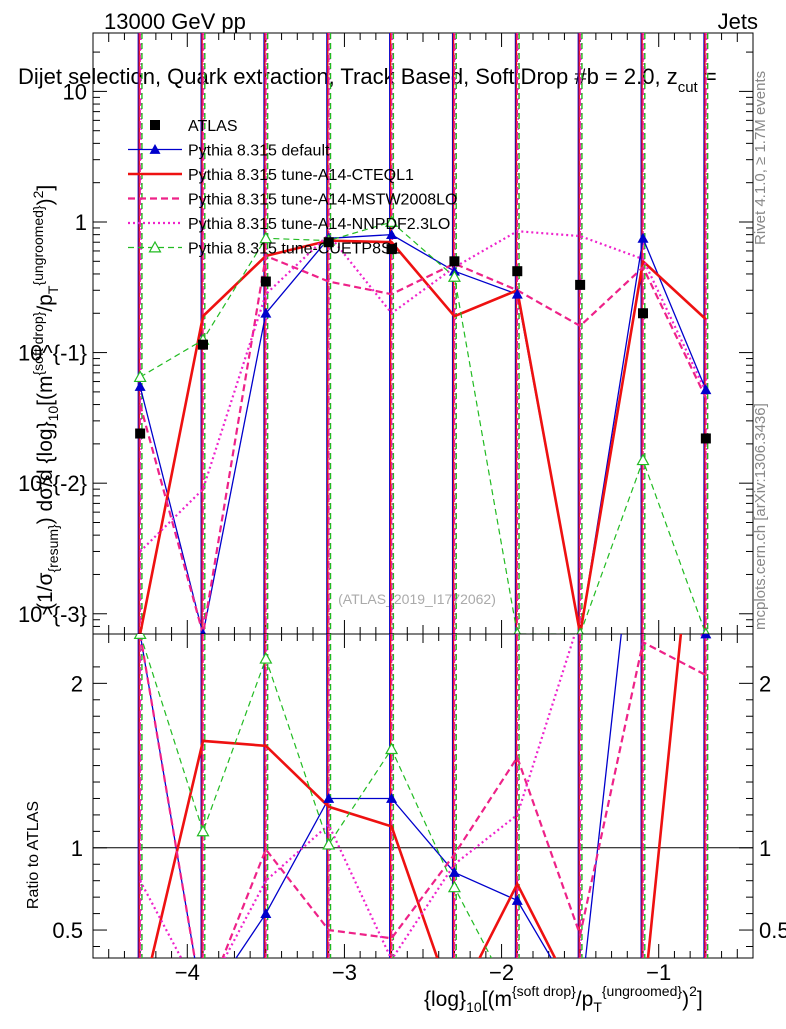 The height and width of the screenshot is (1029, 786). Describe the element at coordinates (187, 972) in the screenshot. I see `x-tick-label: −4` at that location.